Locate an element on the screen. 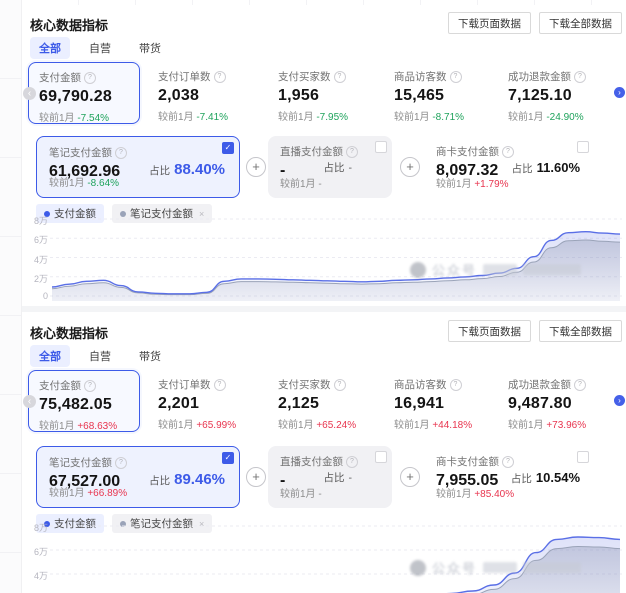 Image resolution: width=626 pixels, height=593 pixels. metric-label-text: 成功退款金额 is located at coordinates (539, 77).